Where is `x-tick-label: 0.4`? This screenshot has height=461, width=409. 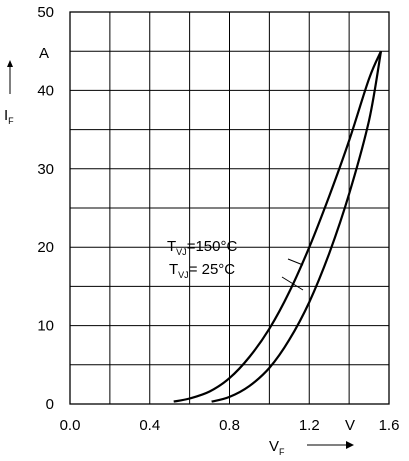 x-tick-label: 0.4 is located at coordinates (149, 425).